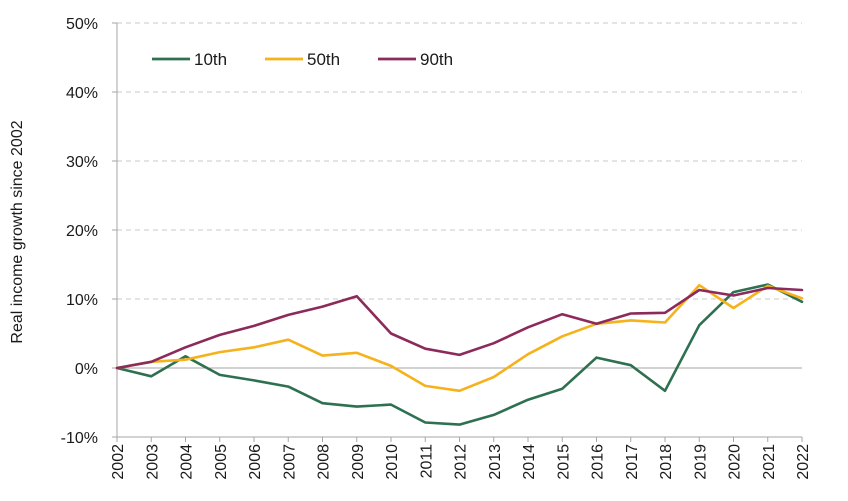 The width and height of the screenshot is (848, 501). What do you see at coordinates (563, 462) in the screenshot?
I see `x-tick-label: 2015` at bounding box center [563, 462].